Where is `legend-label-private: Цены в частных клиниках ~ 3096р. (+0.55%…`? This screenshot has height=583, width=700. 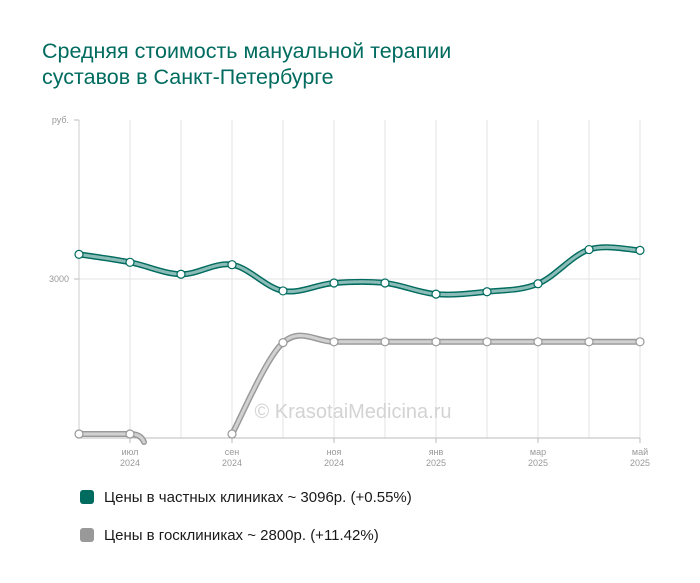 legend-label-private: Цены в частных клиниках ~ 3096р. (+0.55%… is located at coordinates (258, 497).